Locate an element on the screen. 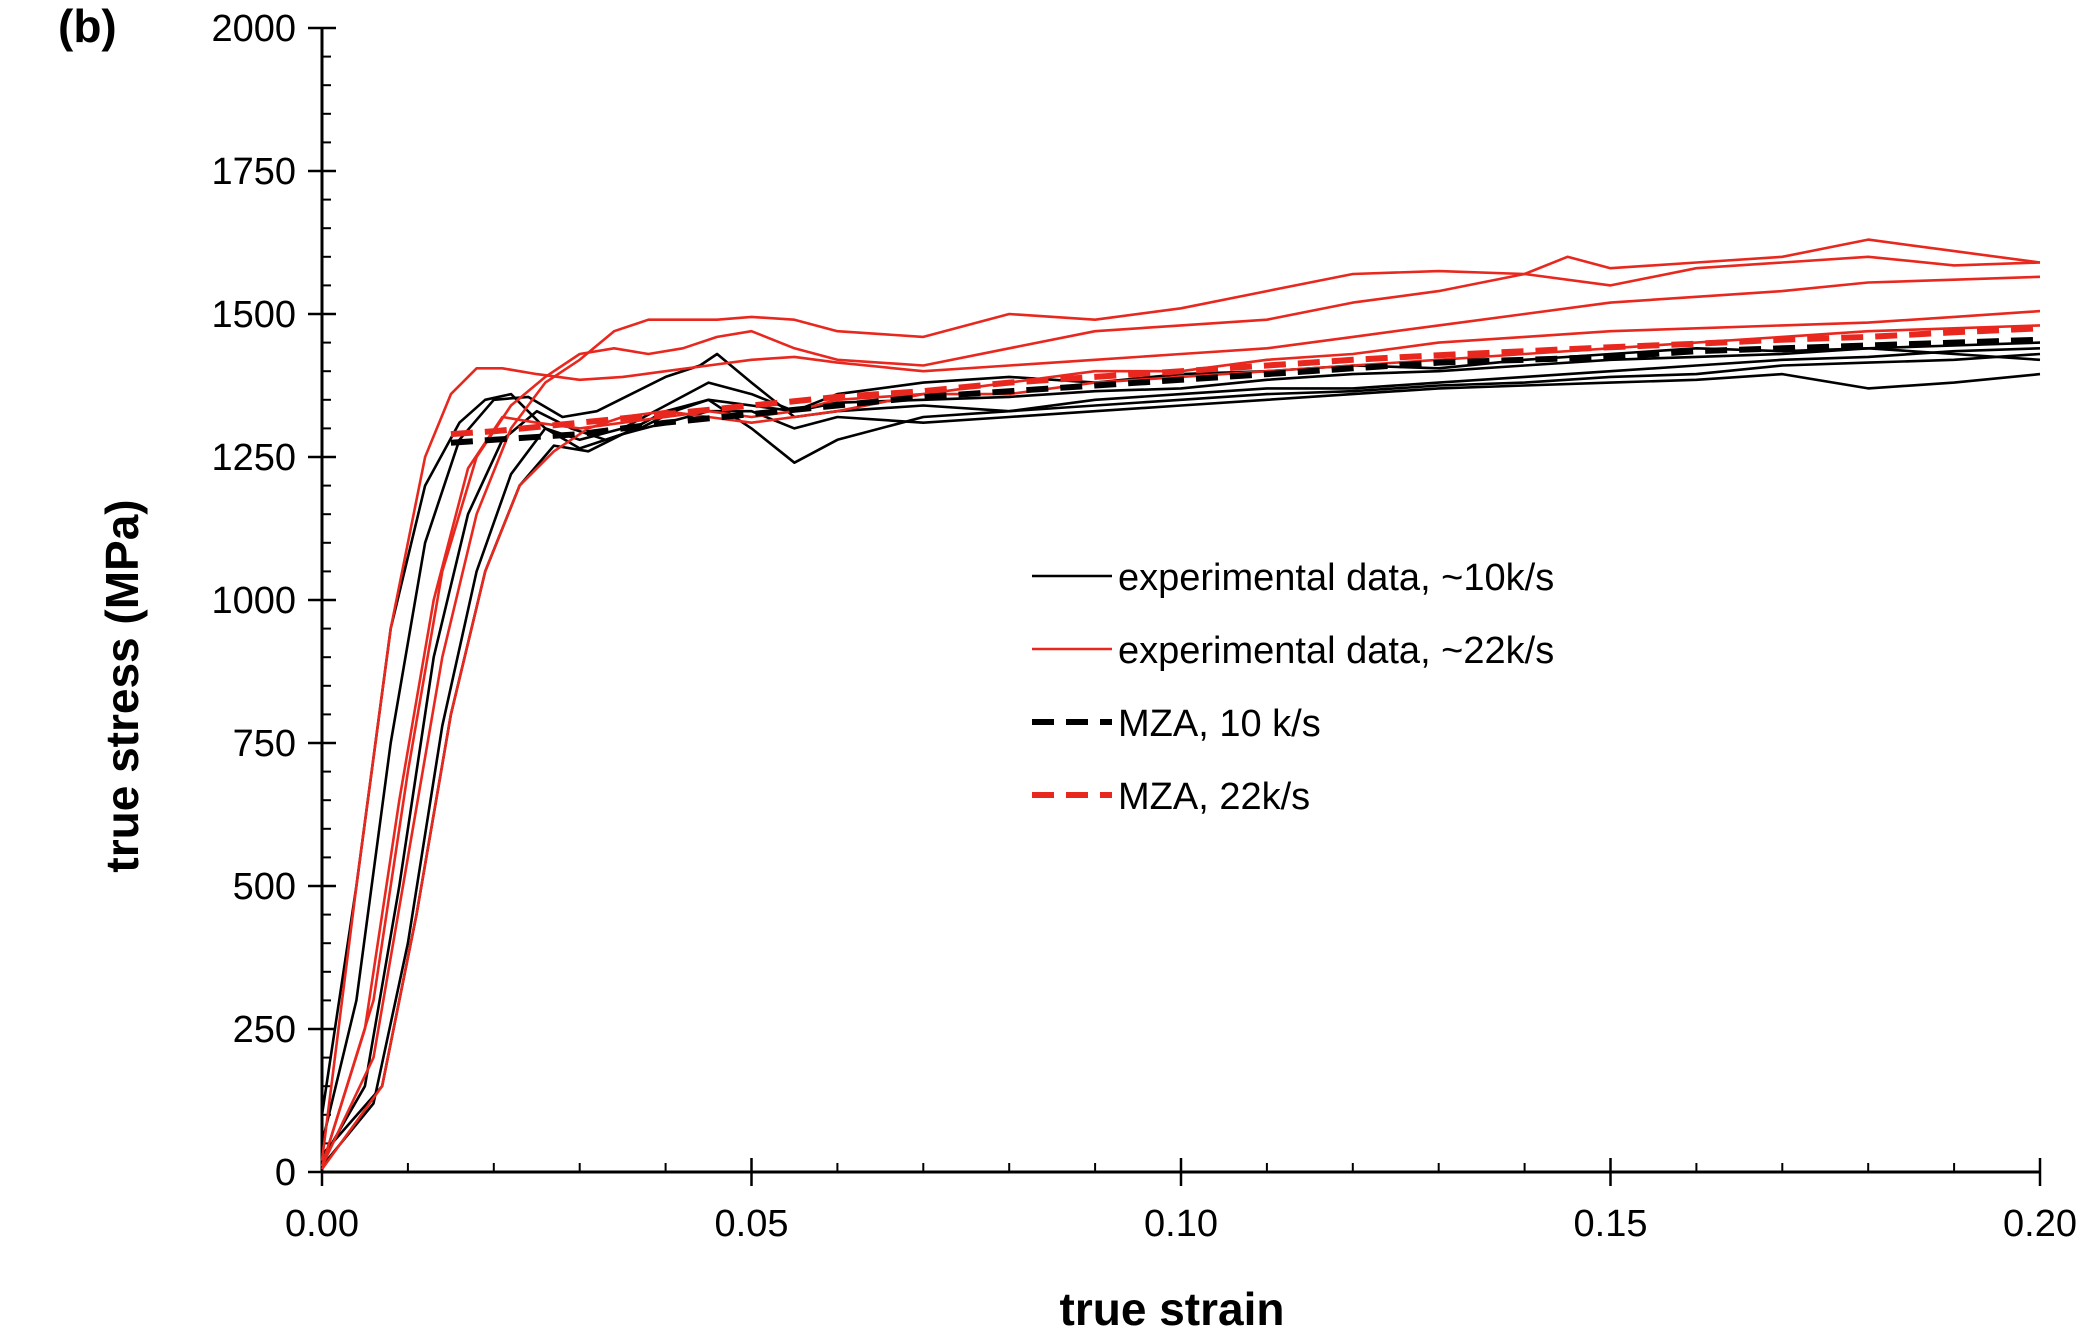  y-tick-label: 0 is located at coordinates (285, 1173).